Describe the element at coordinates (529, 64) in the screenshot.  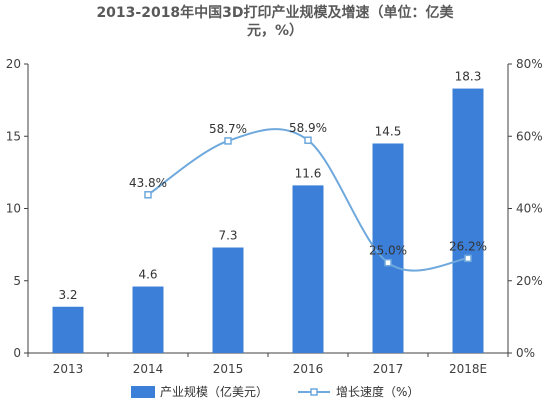
I see `y-right-tick-label: 80%` at that location.